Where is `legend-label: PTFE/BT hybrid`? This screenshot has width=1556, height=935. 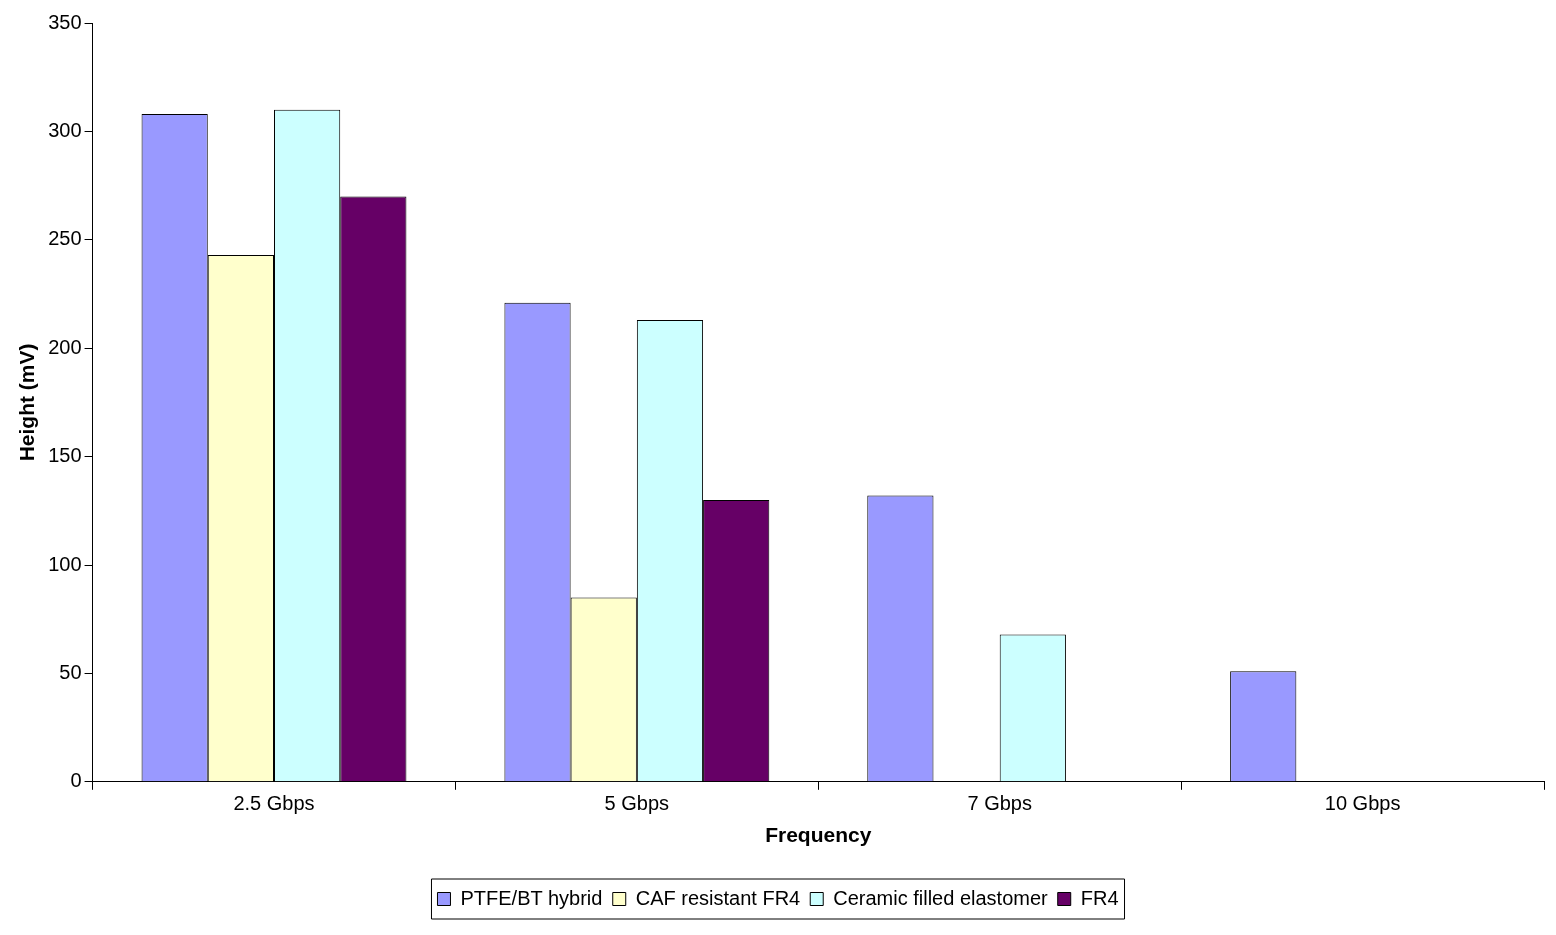 legend-label: PTFE/BT hybrid is located at coordinates (531, 897).